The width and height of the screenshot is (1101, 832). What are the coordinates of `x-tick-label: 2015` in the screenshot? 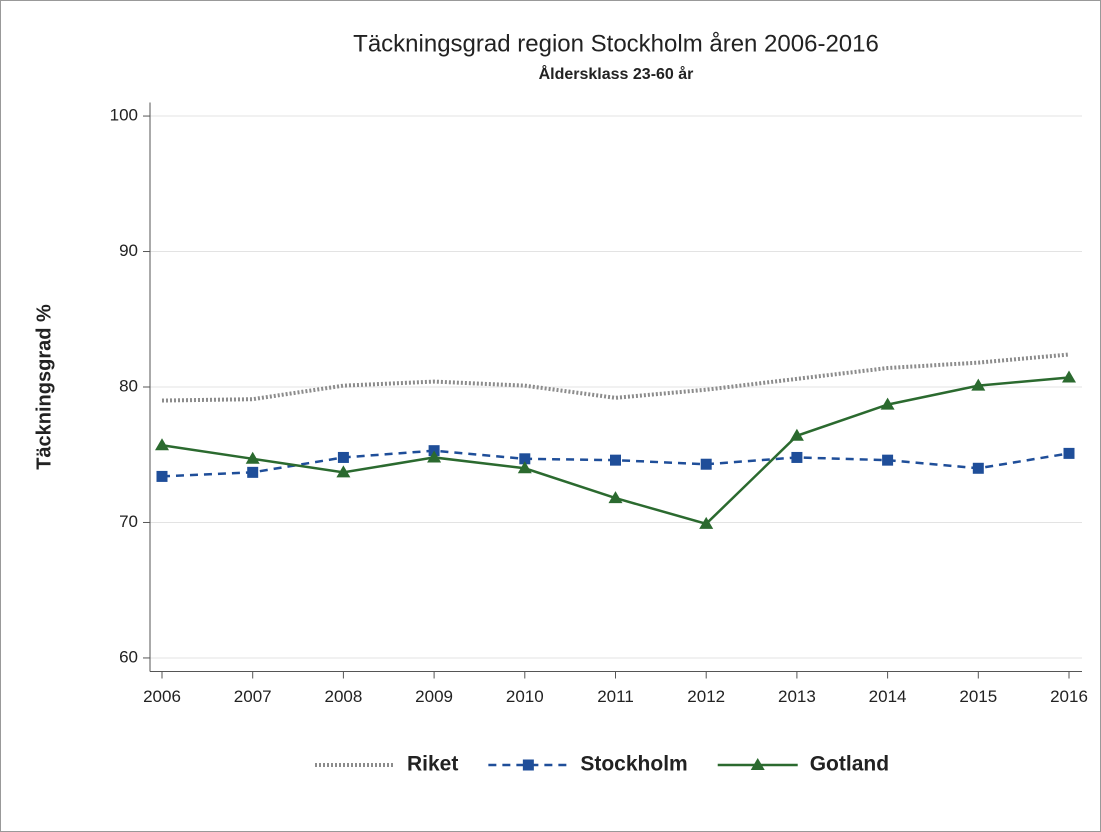 It's located at (978, 696).